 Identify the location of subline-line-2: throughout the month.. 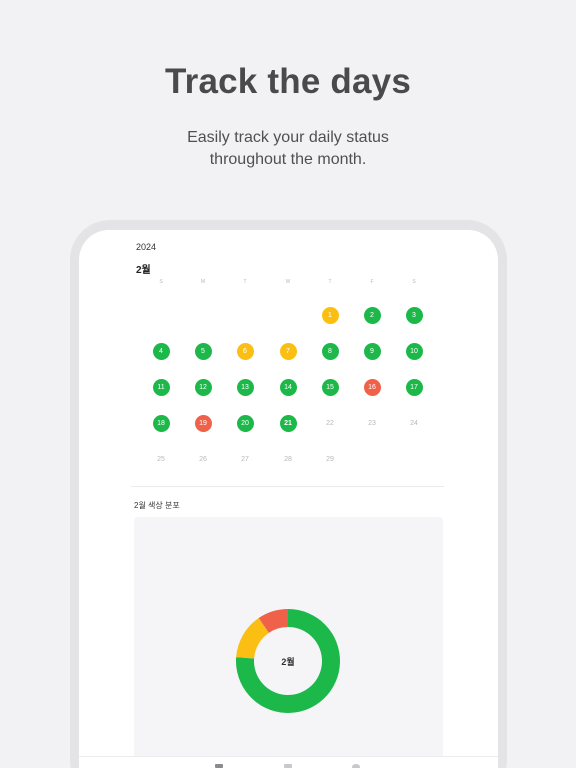
(288, 159).